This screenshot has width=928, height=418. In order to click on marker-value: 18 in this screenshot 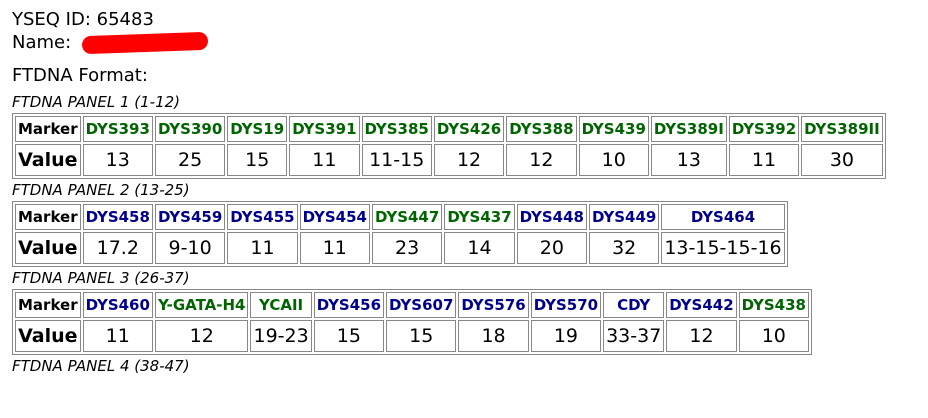, I will do `click(493, 336)`.